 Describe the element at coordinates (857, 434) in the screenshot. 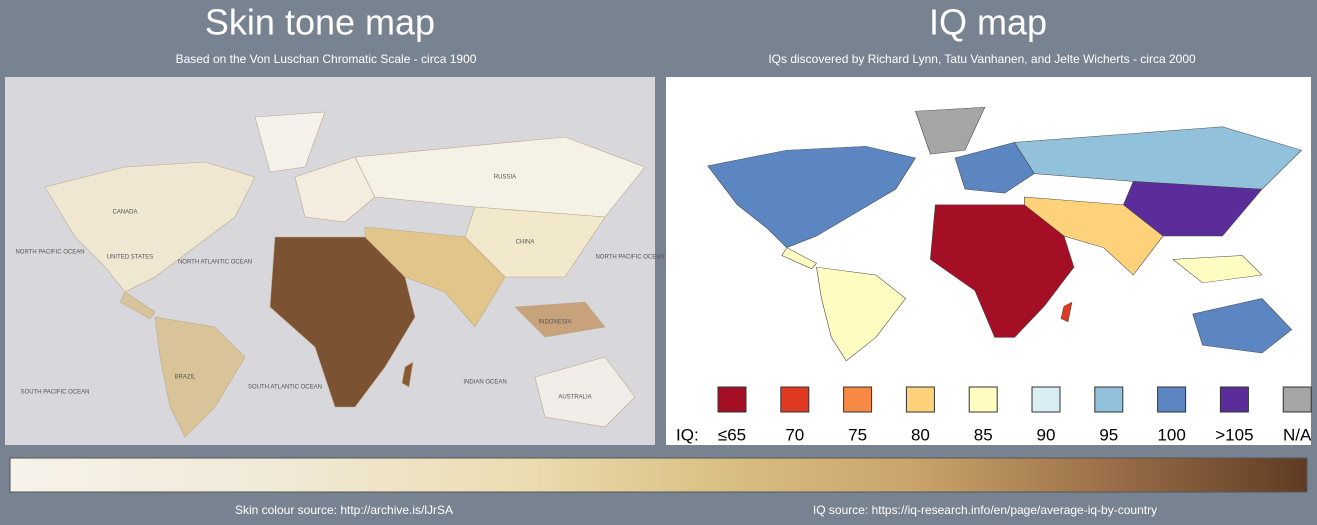

I see `legend-label: 75` at that location.